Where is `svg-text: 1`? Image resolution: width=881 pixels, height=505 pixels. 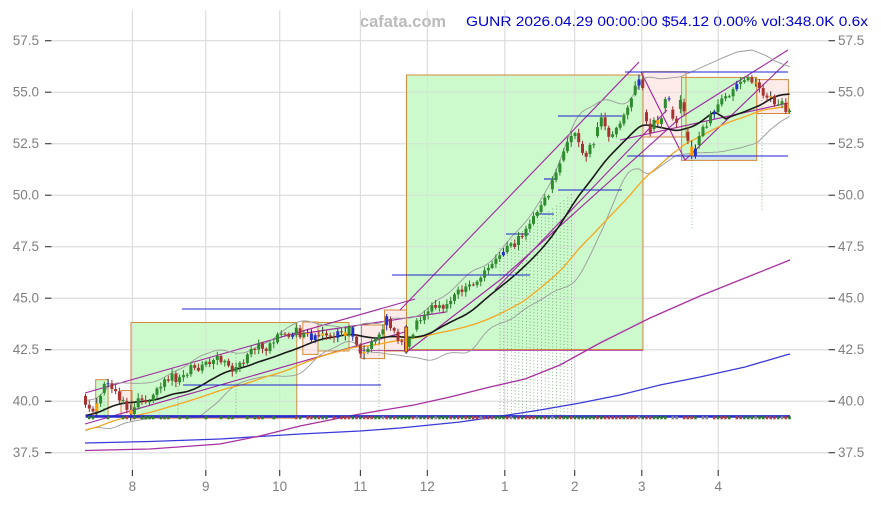
svg-text: 1 is located at coordinates (505, 486).